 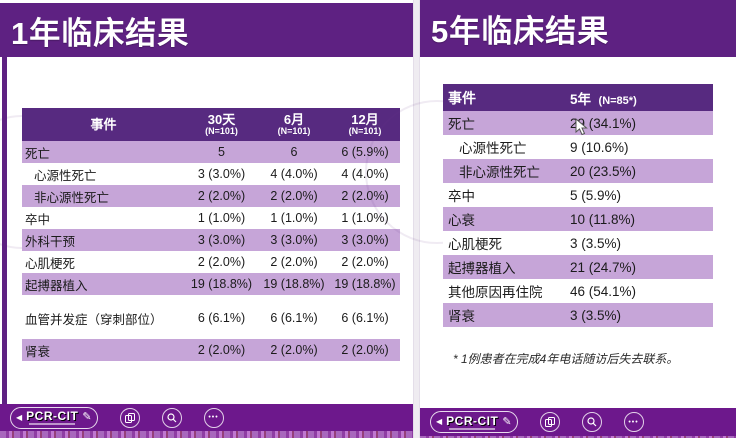 What do you see at coordinates (206, 30) in the screenshot?
I see `title-bar-1yr: 1年临床结果` at bounding box center [206, 30].